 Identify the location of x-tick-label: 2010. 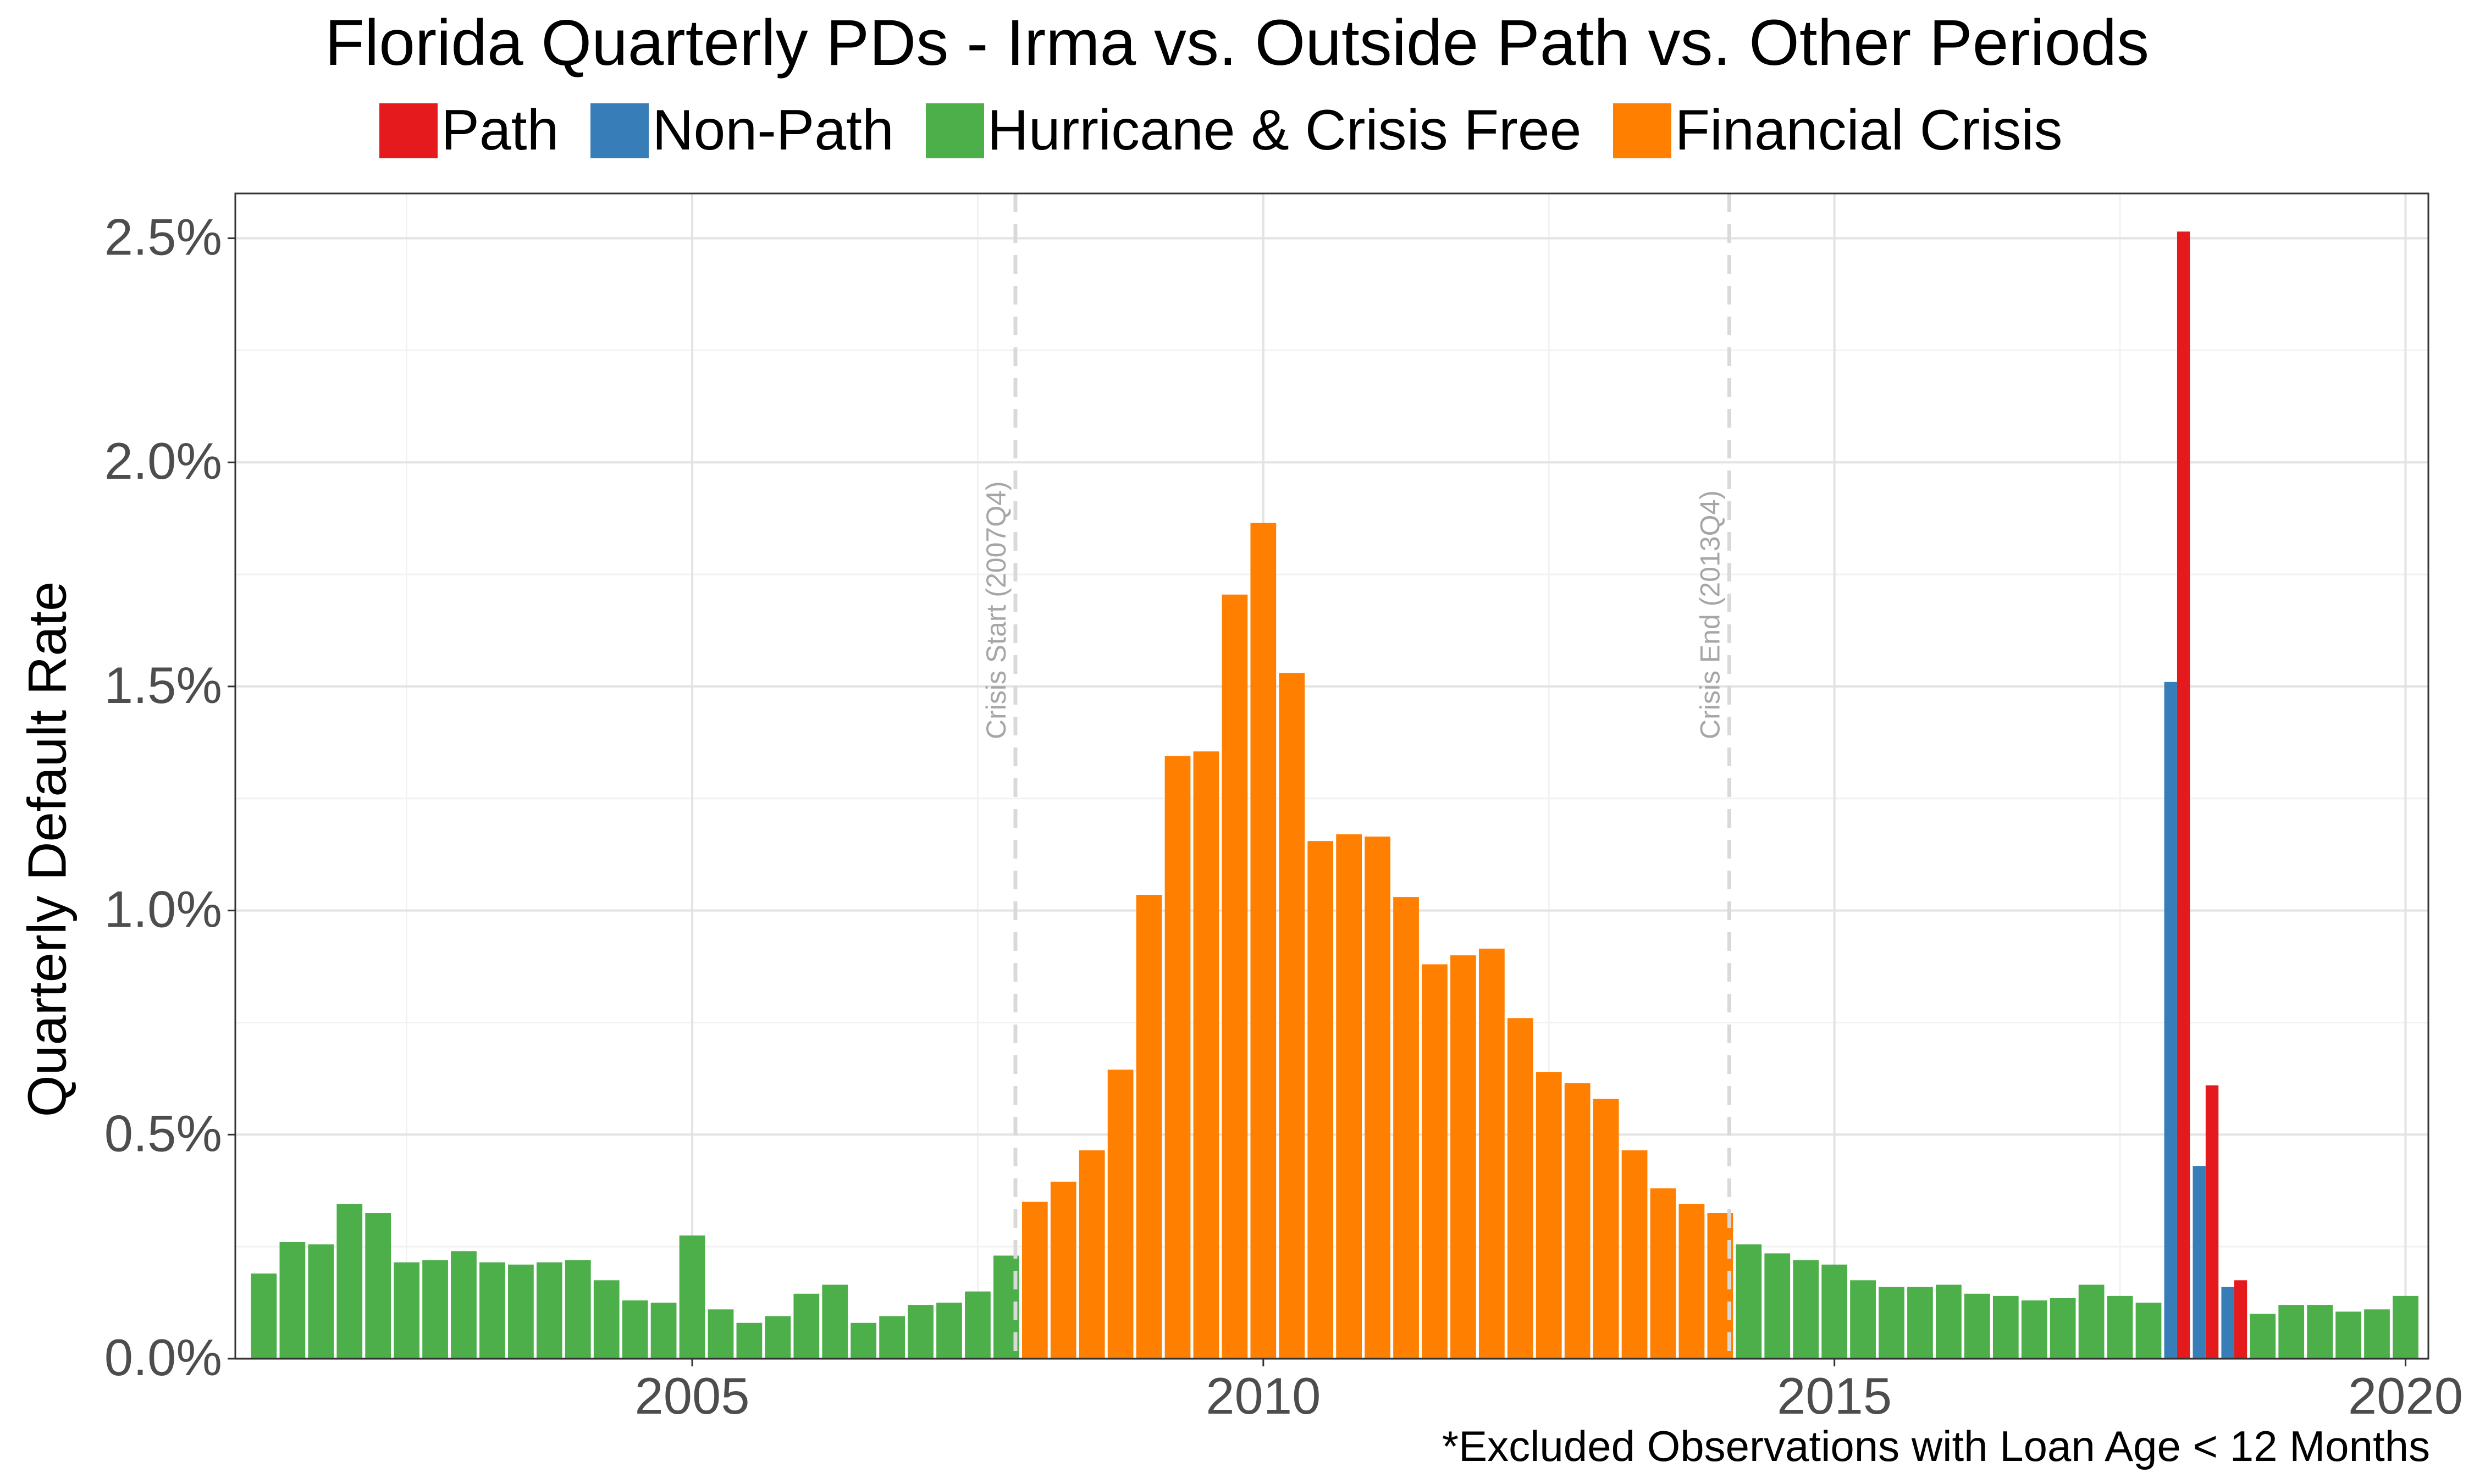
(1263, 1396).